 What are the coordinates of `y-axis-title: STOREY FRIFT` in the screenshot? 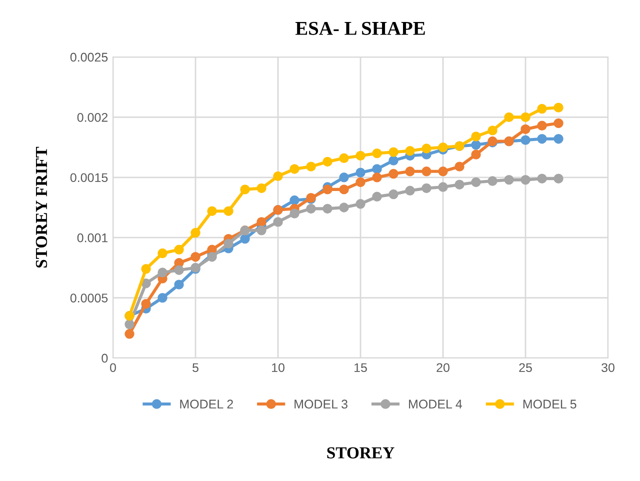 It's located at (42, 207).